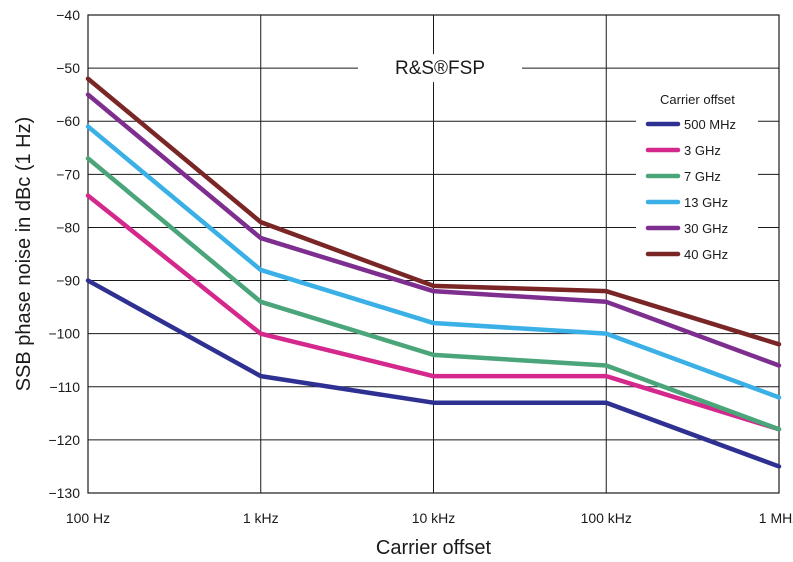  What do you see at coordinates (261, 518) in the screenshot?
I see `x-tick-label: 1 kHz` at bounding box center [261, 518].